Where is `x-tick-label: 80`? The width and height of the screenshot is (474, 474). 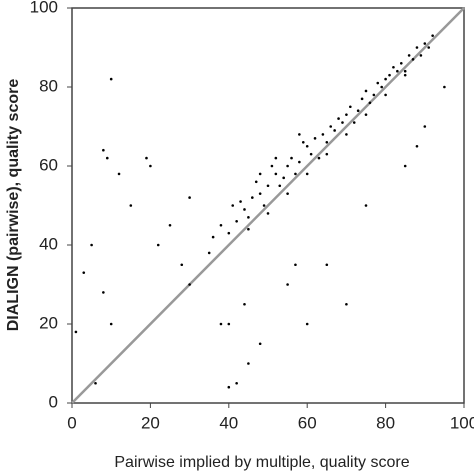 x-tick-label: 80 is located at coordinates (385, 422).